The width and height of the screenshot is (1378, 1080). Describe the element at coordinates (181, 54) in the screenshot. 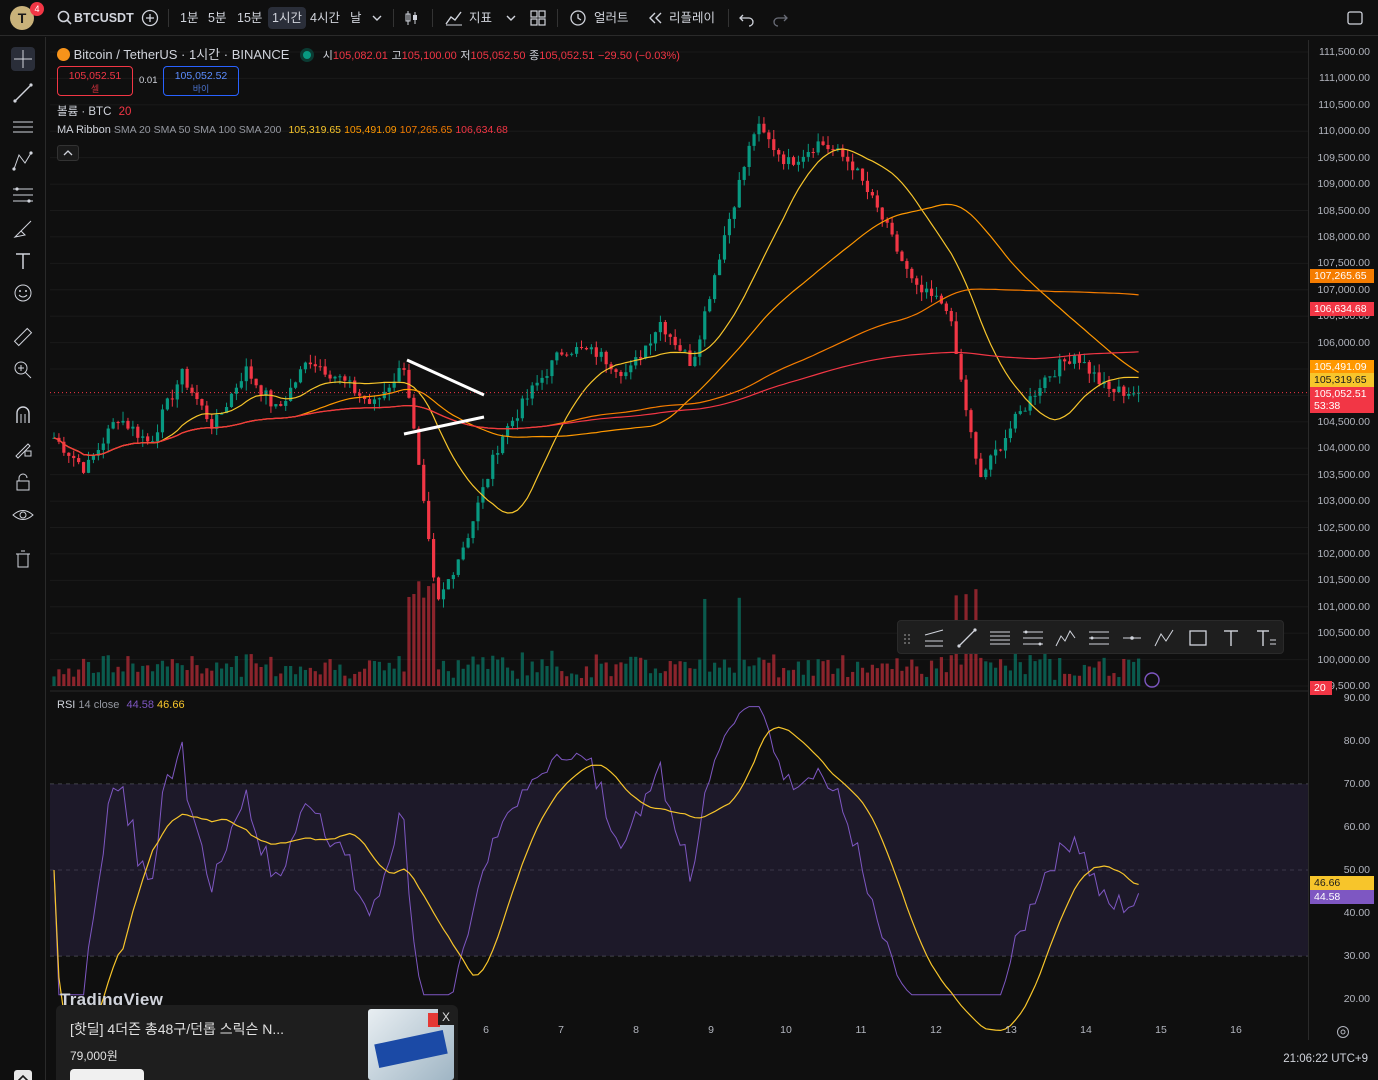

I see `symbol-title: Bitcoin / TetherUS · 1시간 · BINANCE` at that location.